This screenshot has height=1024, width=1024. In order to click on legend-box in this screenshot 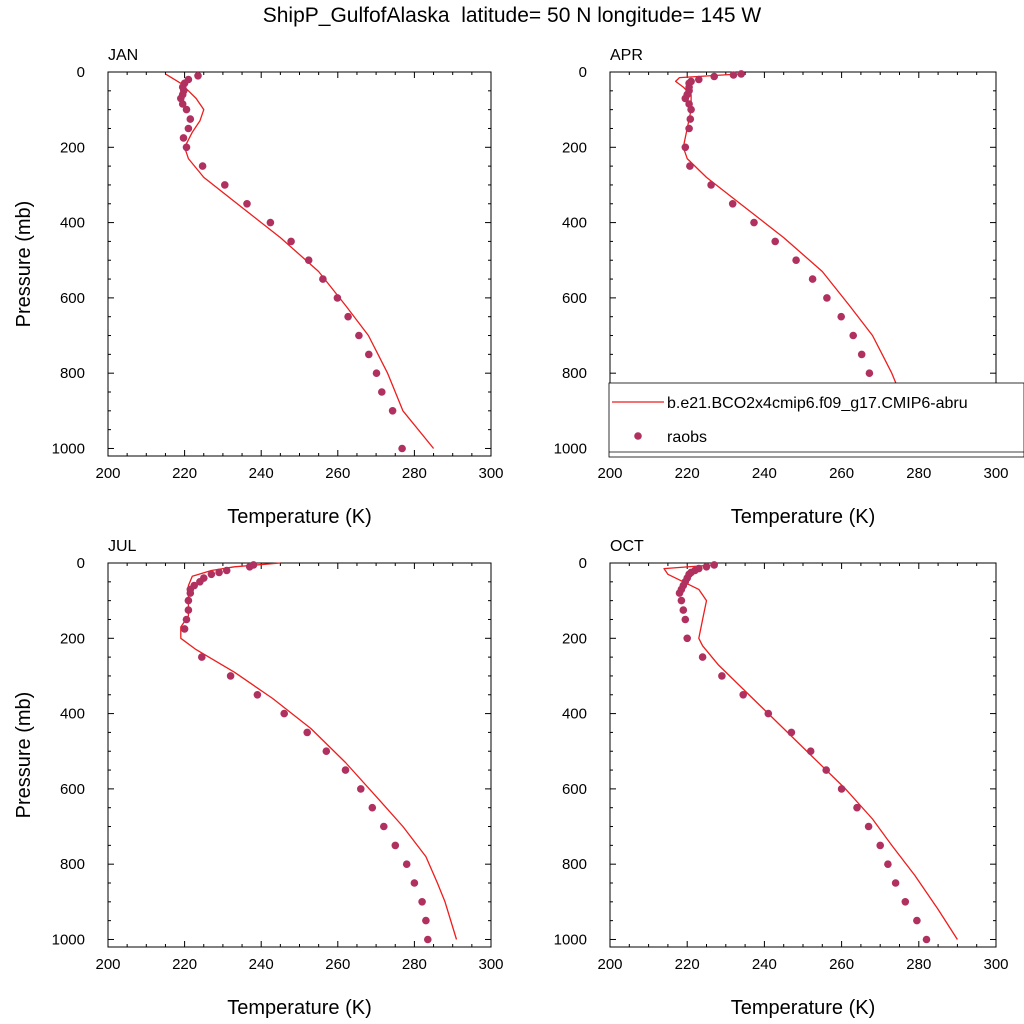, I will do `click(816, 420)`.